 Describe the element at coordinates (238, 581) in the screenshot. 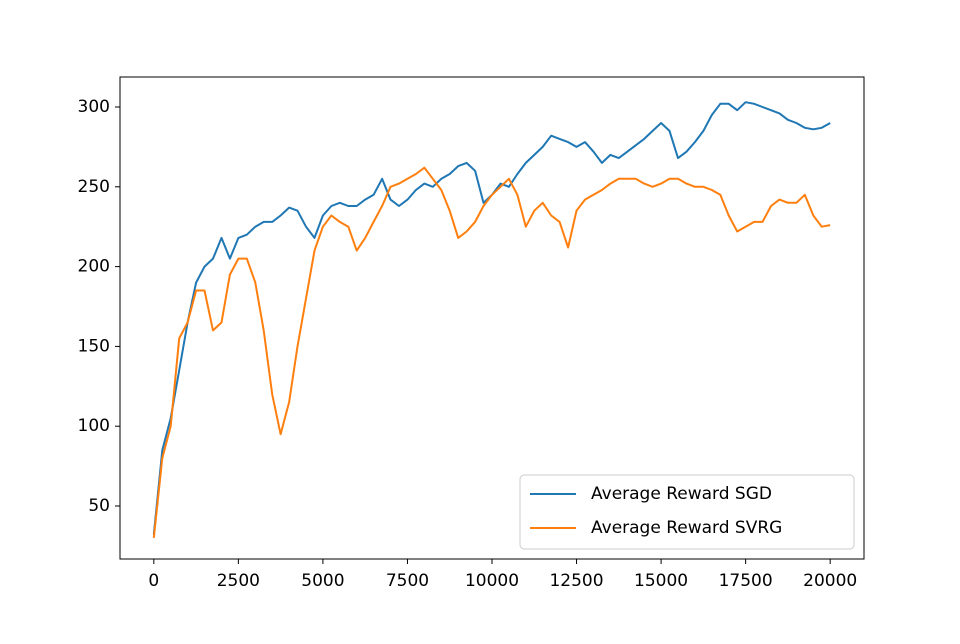

I see `x-tick-label: 2500` at that location.